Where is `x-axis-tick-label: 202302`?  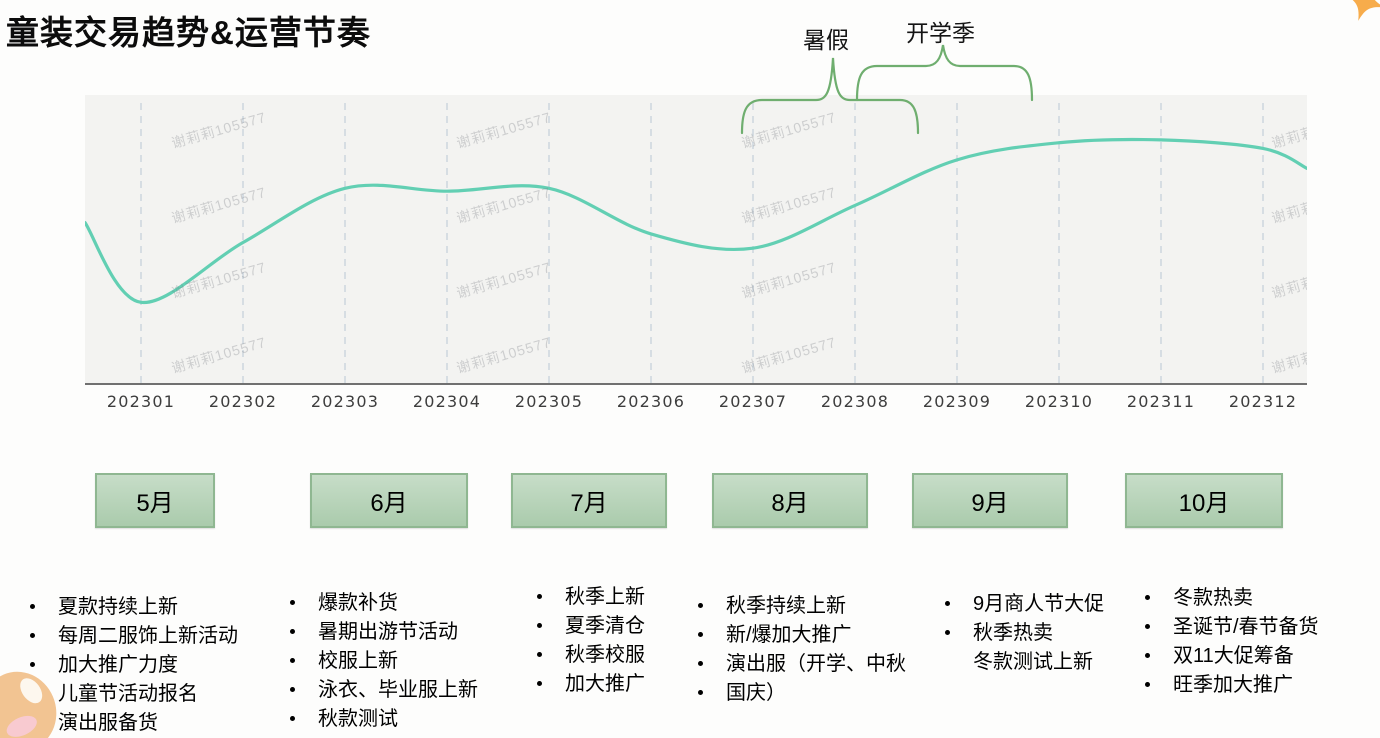
x-axis-tick-label: 202302 is located at coordinates (243, 401).